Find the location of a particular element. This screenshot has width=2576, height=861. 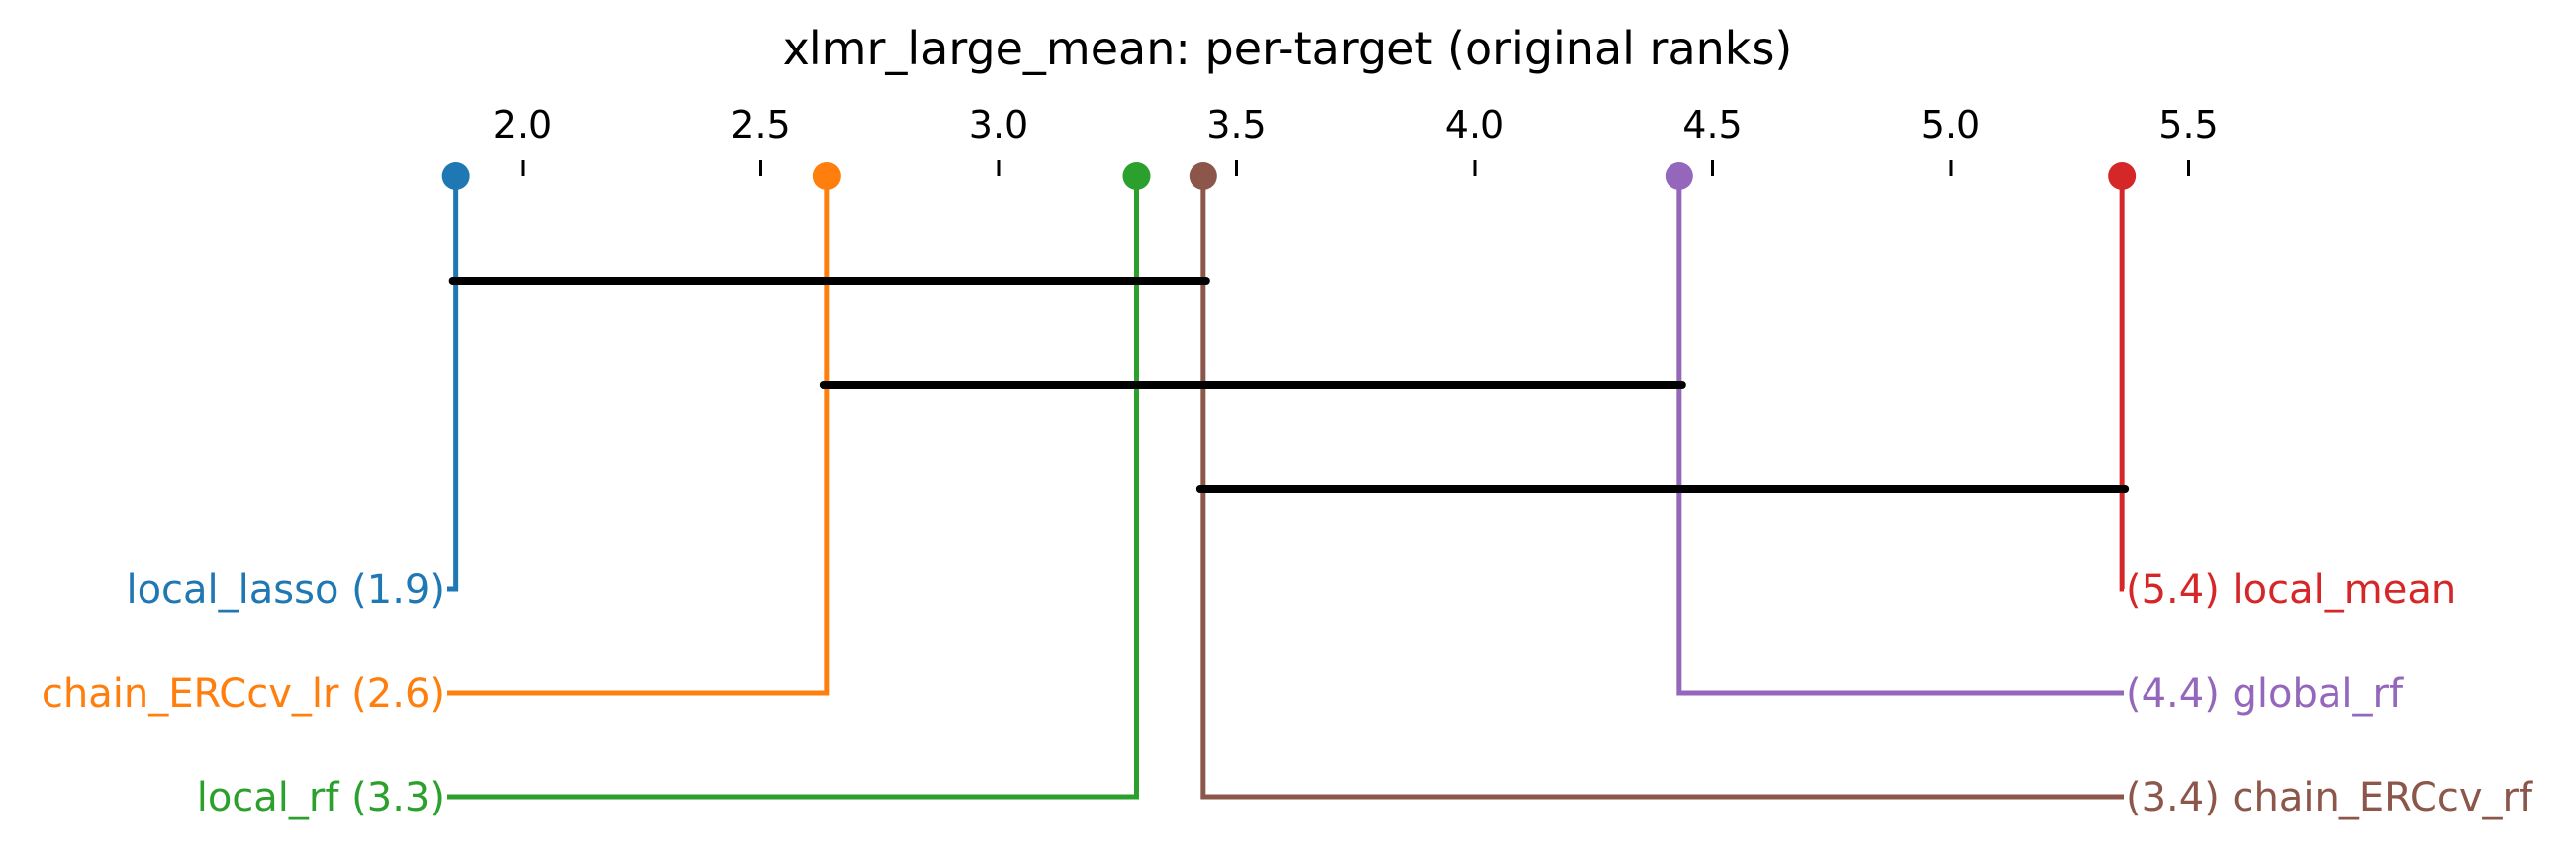

tick-label: 2.5 is located at coordinates (760, 124).